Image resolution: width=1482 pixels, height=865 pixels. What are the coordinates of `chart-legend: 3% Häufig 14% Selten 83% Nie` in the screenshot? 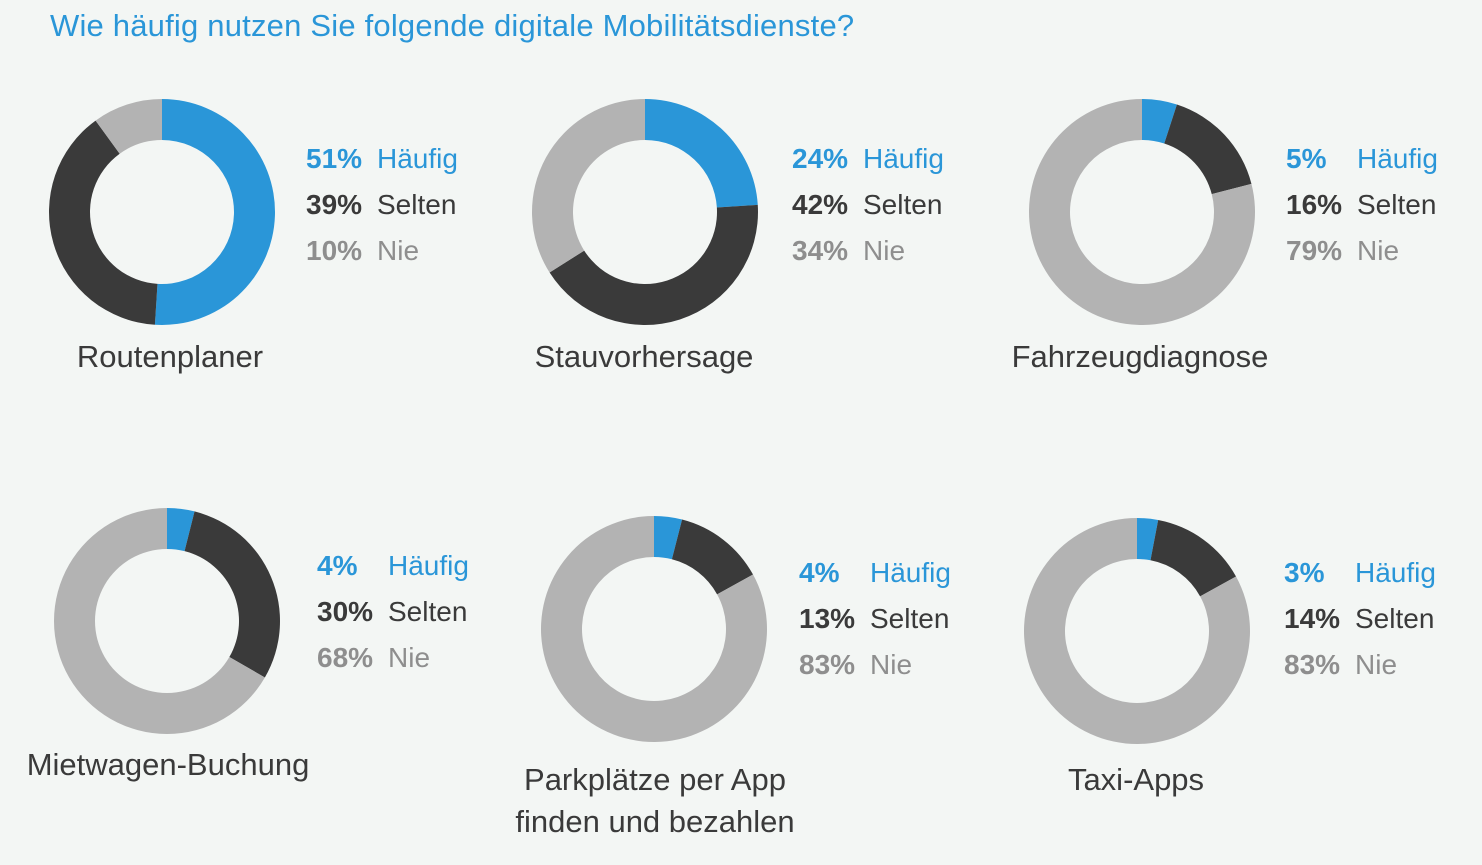 It's located at (1360, 619).